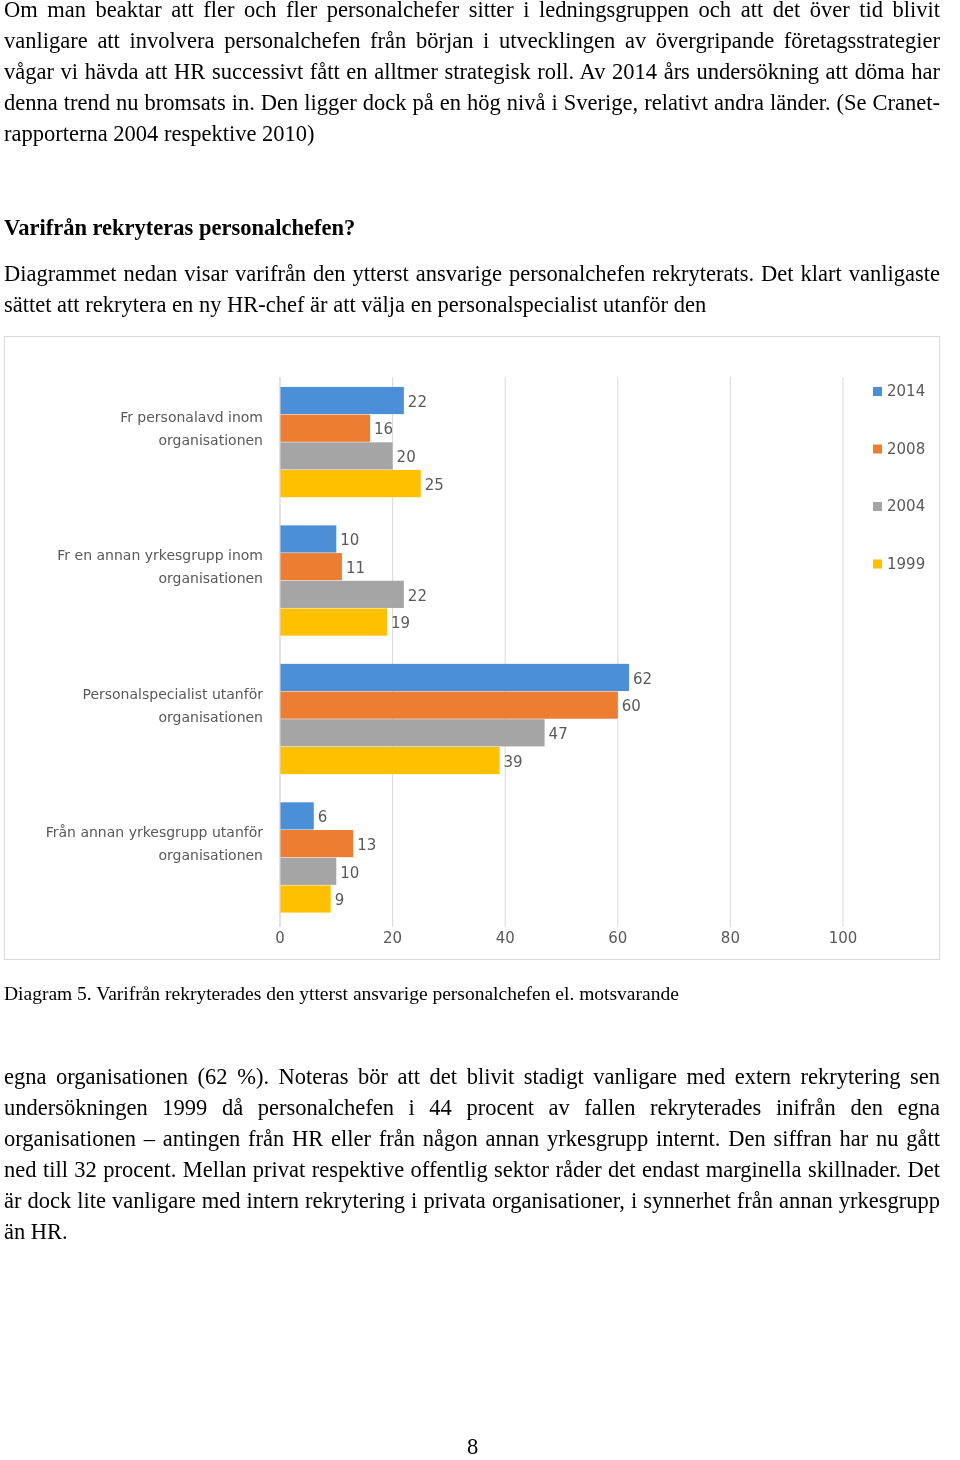 The image size is (960, 1460). I want to click on x-tick-label: 40, so click(505, 938).